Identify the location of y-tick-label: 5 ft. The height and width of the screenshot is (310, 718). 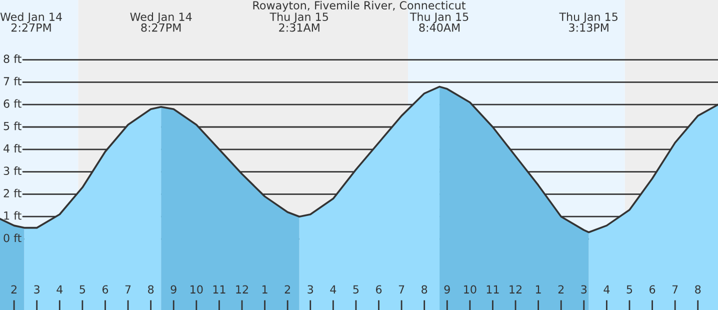
(13, 126).